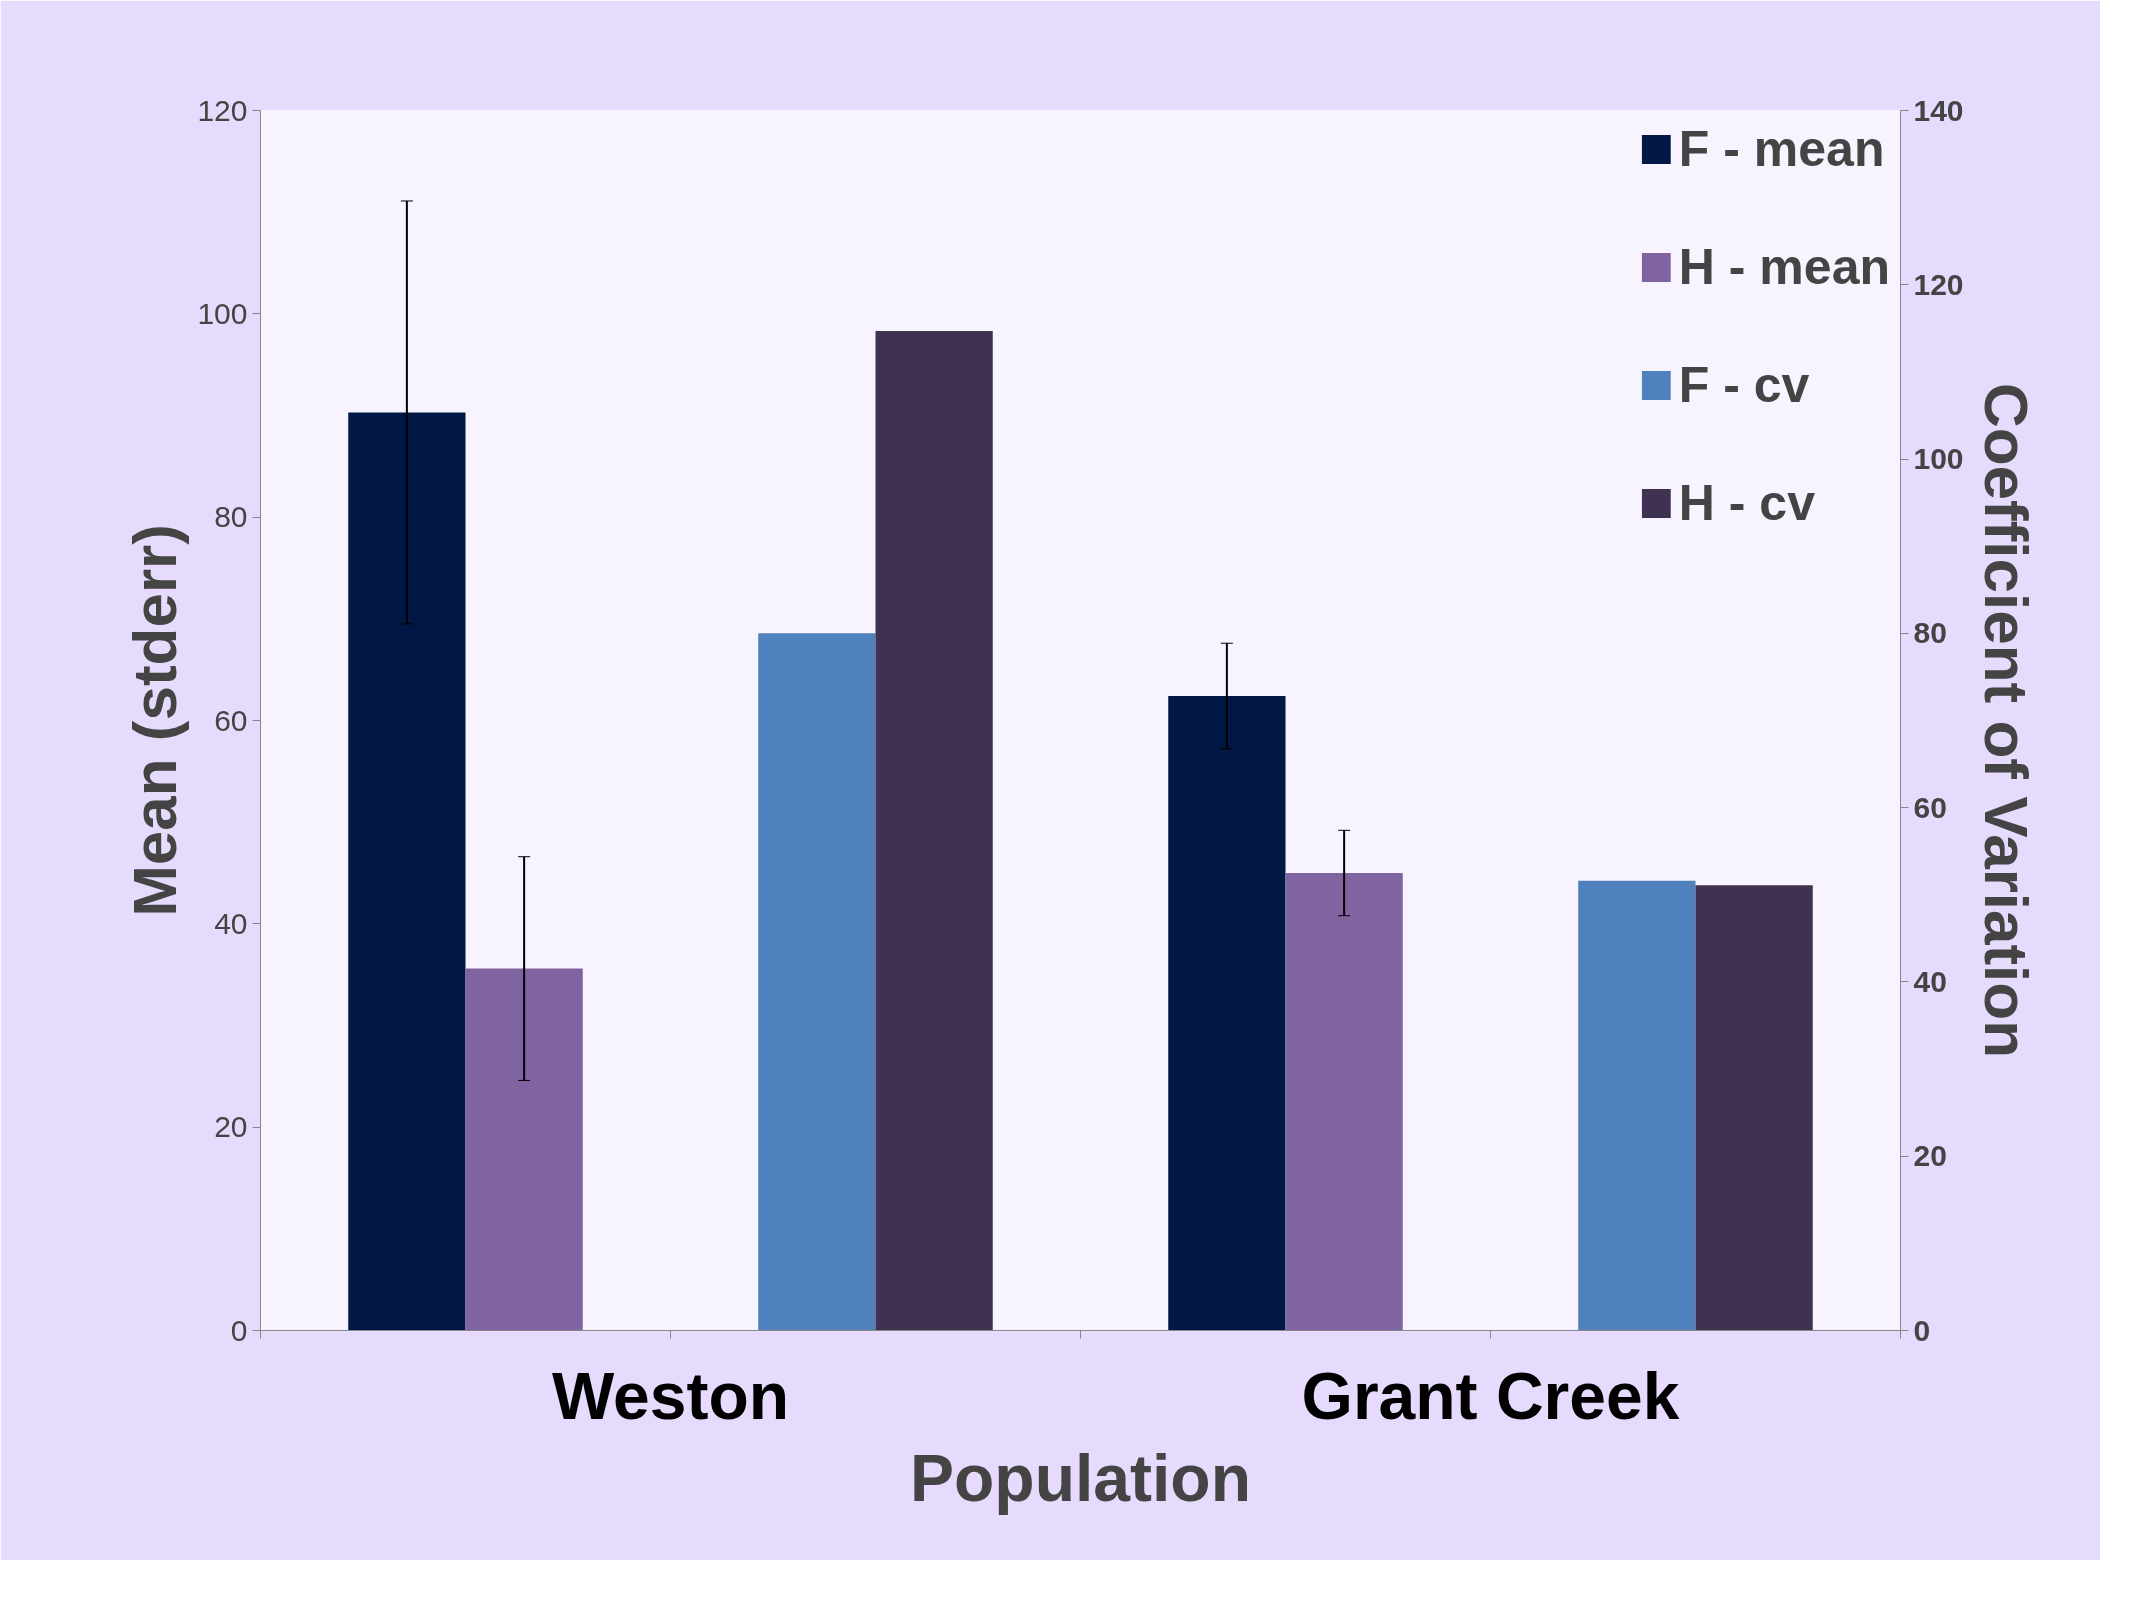  I want to click on y2-axis-title: Coefficient of Variation, so click(2006, 720).